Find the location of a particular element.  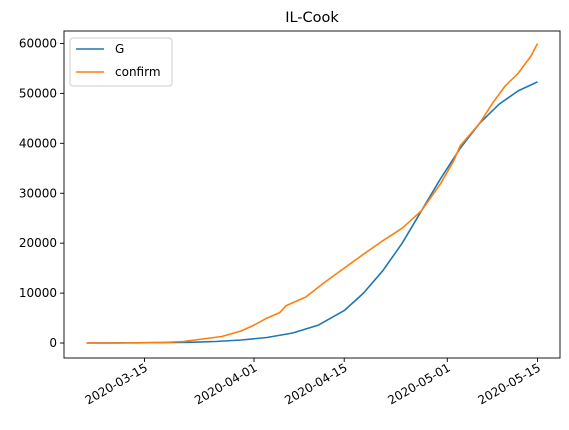

legend: G confirm is located at coordinates (121, 62).